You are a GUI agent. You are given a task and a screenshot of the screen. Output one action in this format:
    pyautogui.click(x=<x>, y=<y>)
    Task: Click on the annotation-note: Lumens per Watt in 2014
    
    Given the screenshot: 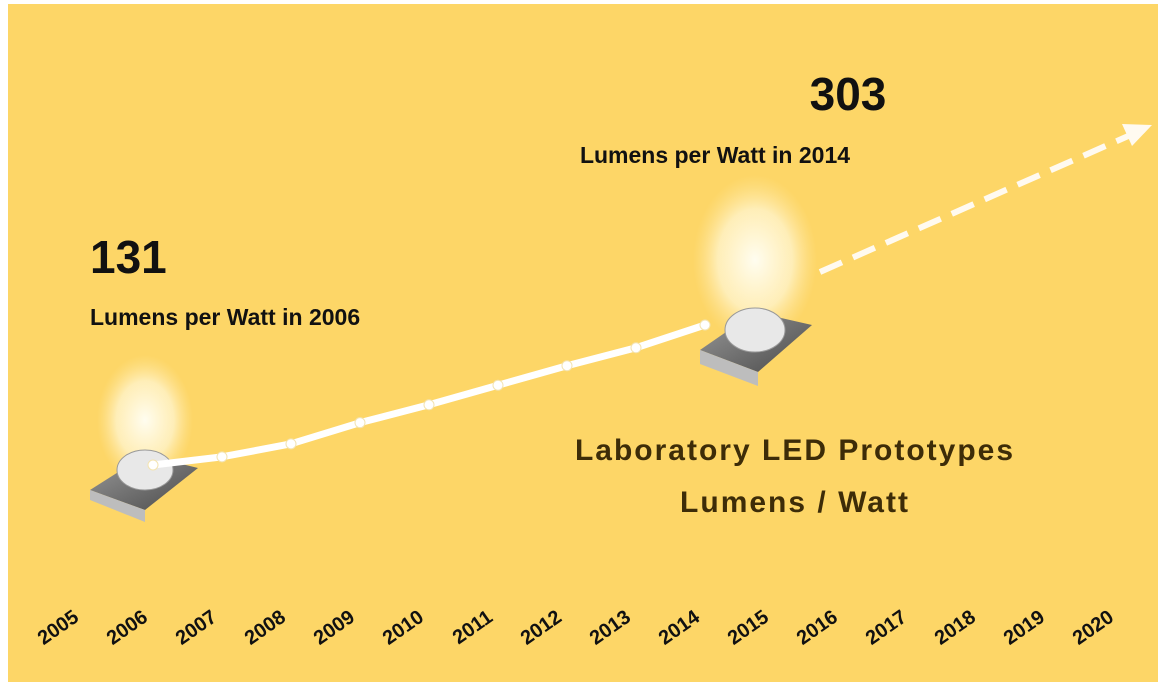 What is the action you would take?
    pyautogui.click(x=715, y=155)
    